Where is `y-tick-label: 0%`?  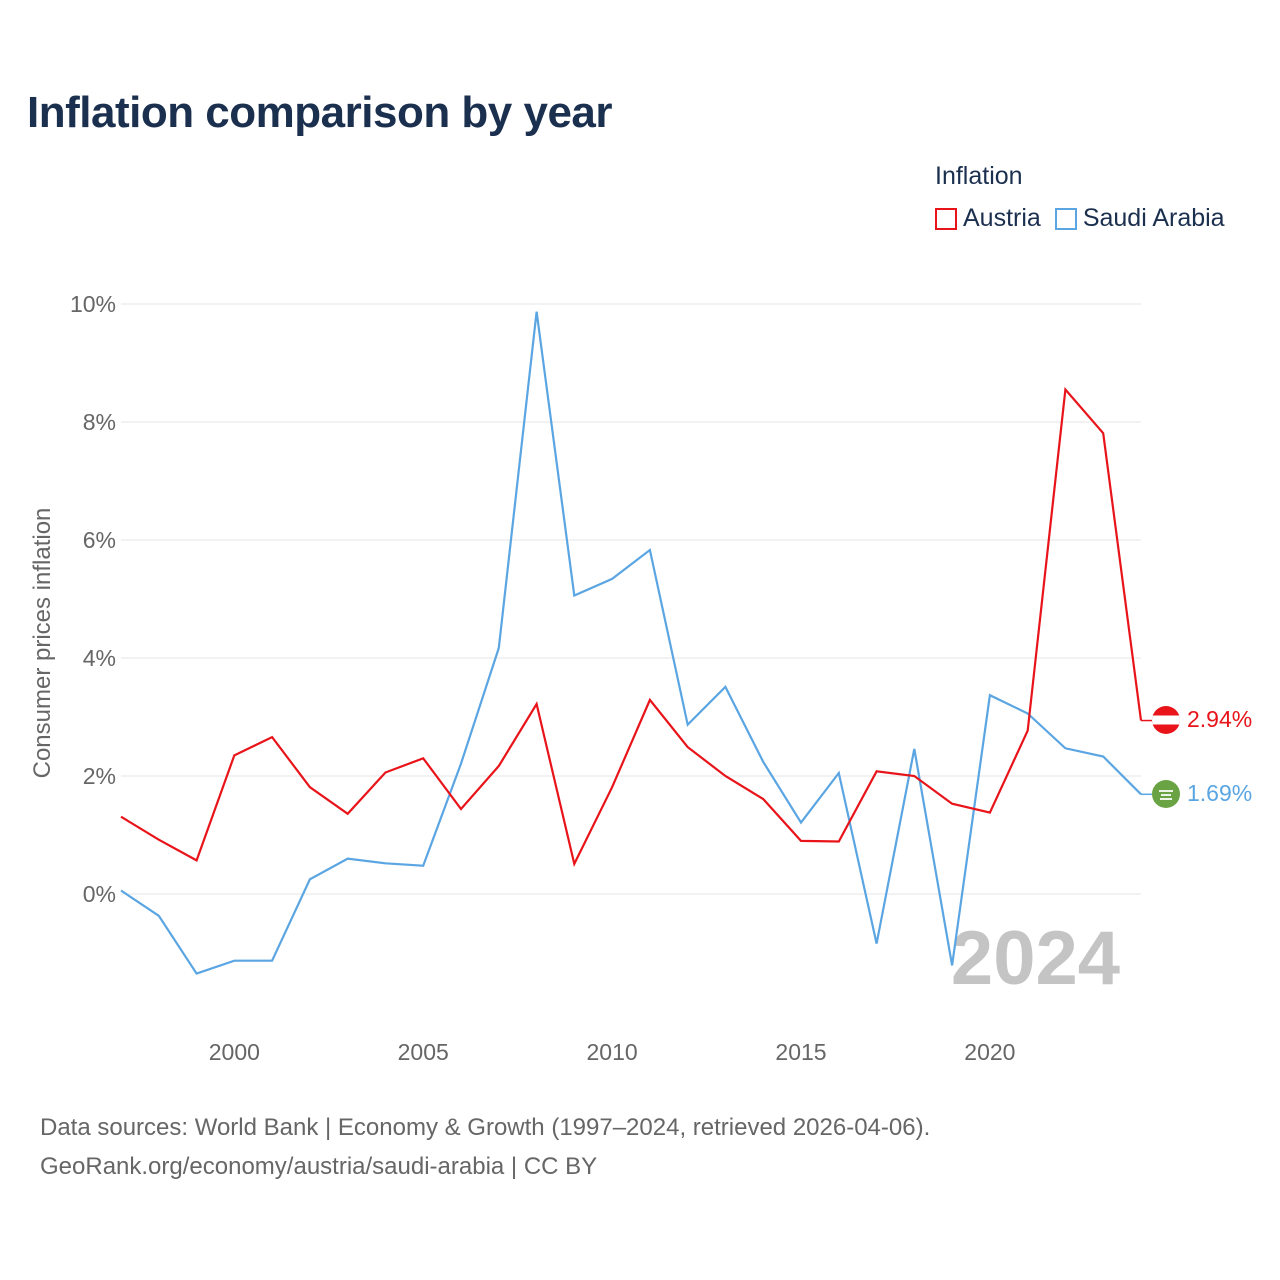 y-tick-label: 0% is located at coordinates (99, 894).